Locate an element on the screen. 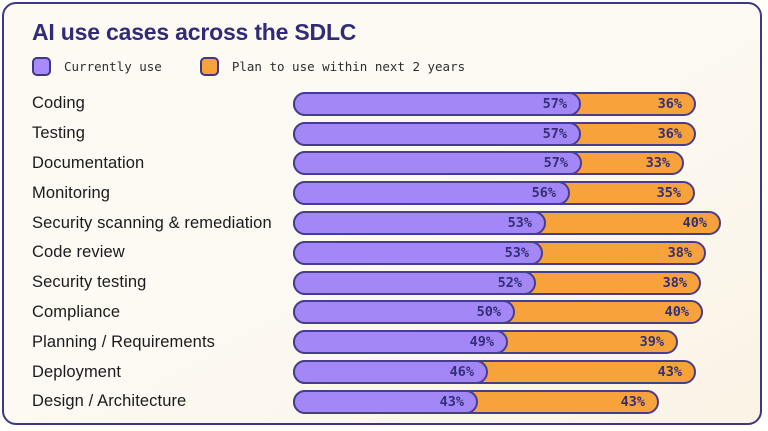  bar-track: 35% 56% is located at coordinates (515, 193).